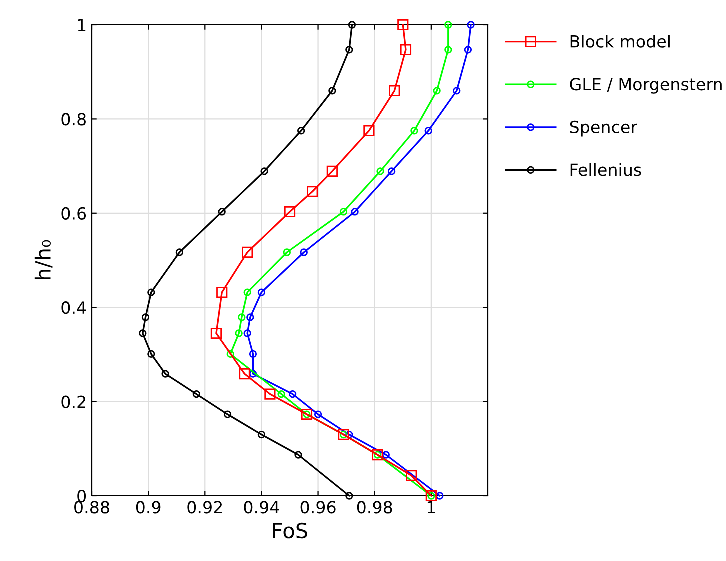 The height and width of the screenshot is (561, 726). What do you see at coordinates (82, 25) in the screenshot?
I see `y-tick-label: 1` at bounding box center [82, 25].